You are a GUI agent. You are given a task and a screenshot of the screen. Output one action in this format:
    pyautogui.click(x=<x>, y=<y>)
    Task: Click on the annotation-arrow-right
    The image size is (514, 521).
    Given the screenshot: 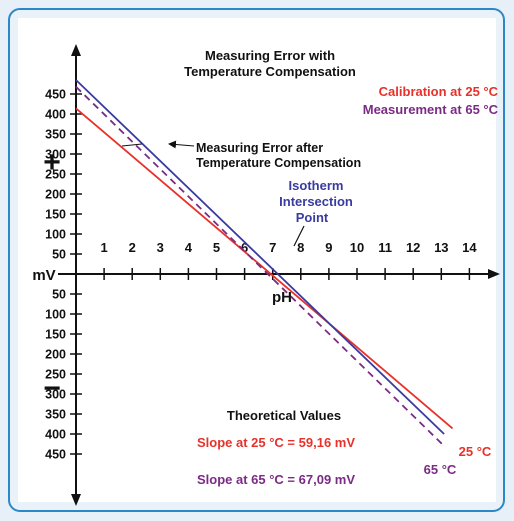 What is the action you would take?
    pyautogui.click(x=181, y=144)
    